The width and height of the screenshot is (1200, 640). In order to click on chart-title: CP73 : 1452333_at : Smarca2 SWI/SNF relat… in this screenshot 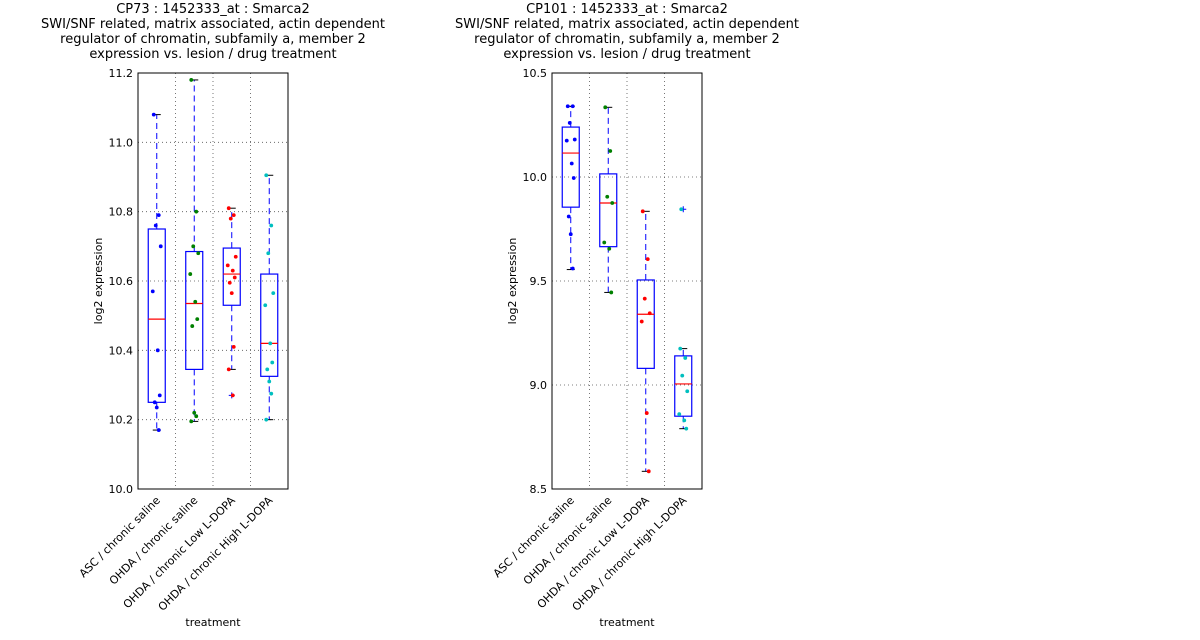, I will do `click(213, 32)`.